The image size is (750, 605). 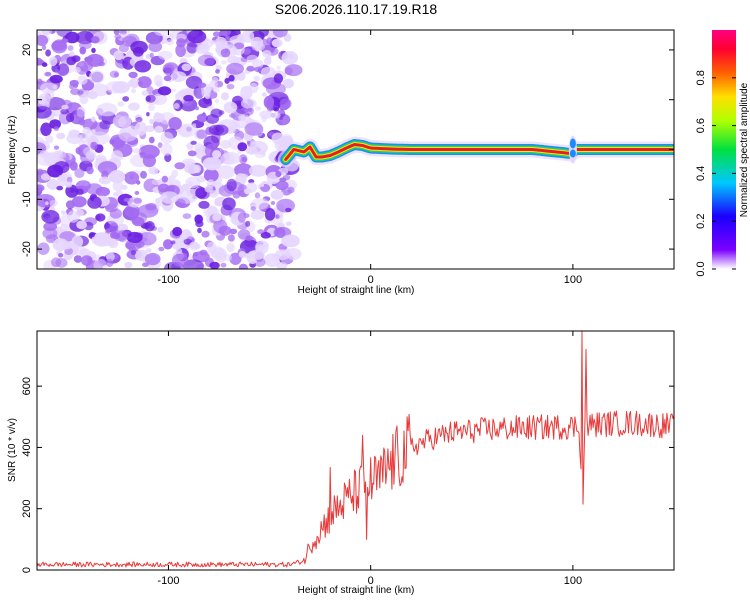 I want to click on colorbar-label: Normalized spectral amplitude, so click(x=744, y=149).